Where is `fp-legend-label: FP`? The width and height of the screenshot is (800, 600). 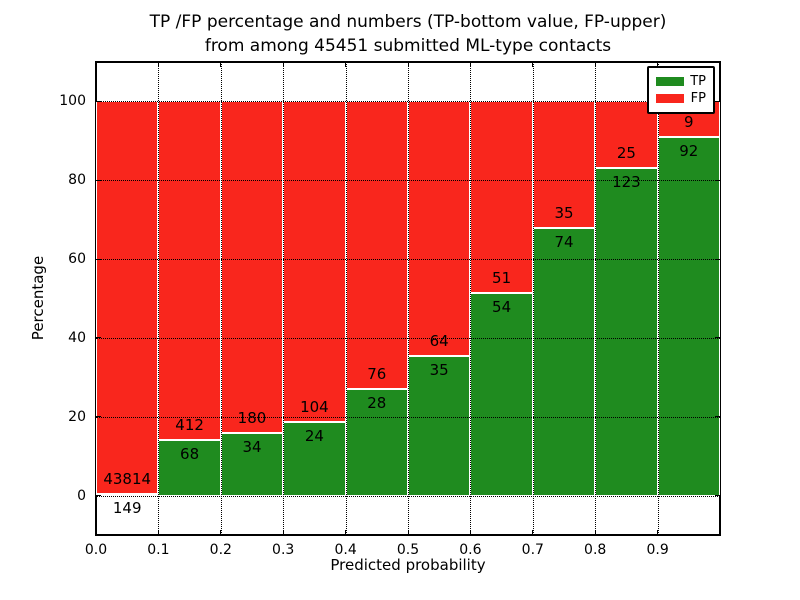 fp-legend-label: FP is located at coordinates (698, 98).